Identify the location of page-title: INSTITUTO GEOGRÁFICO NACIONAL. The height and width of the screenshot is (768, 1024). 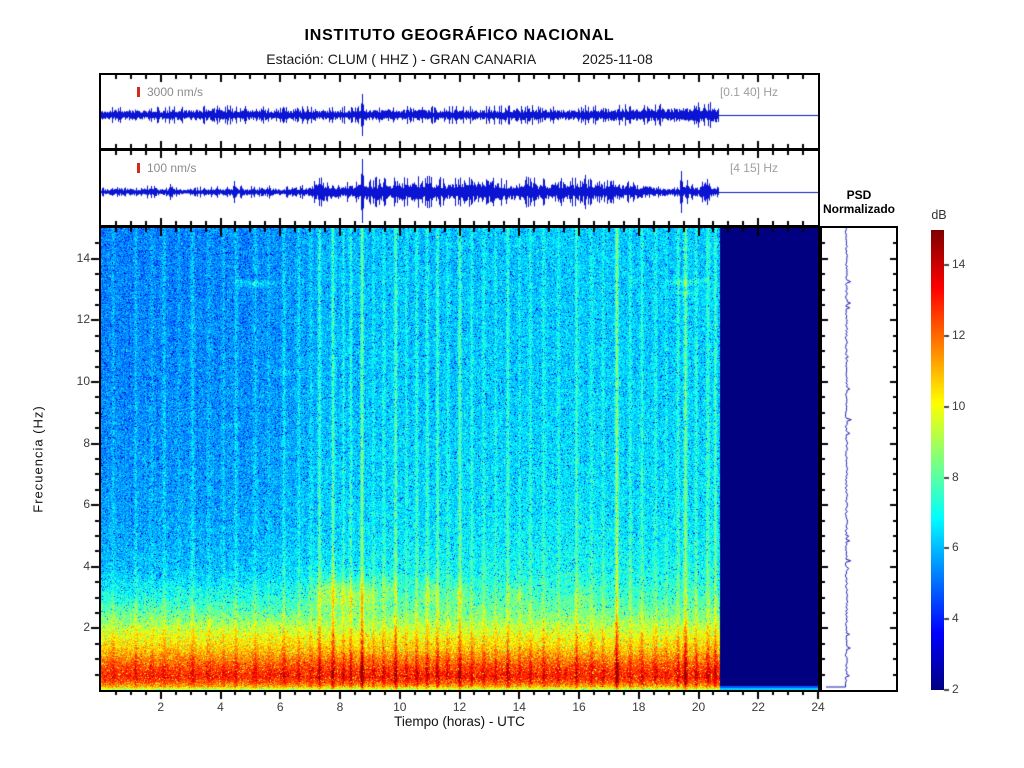
(459, 35).